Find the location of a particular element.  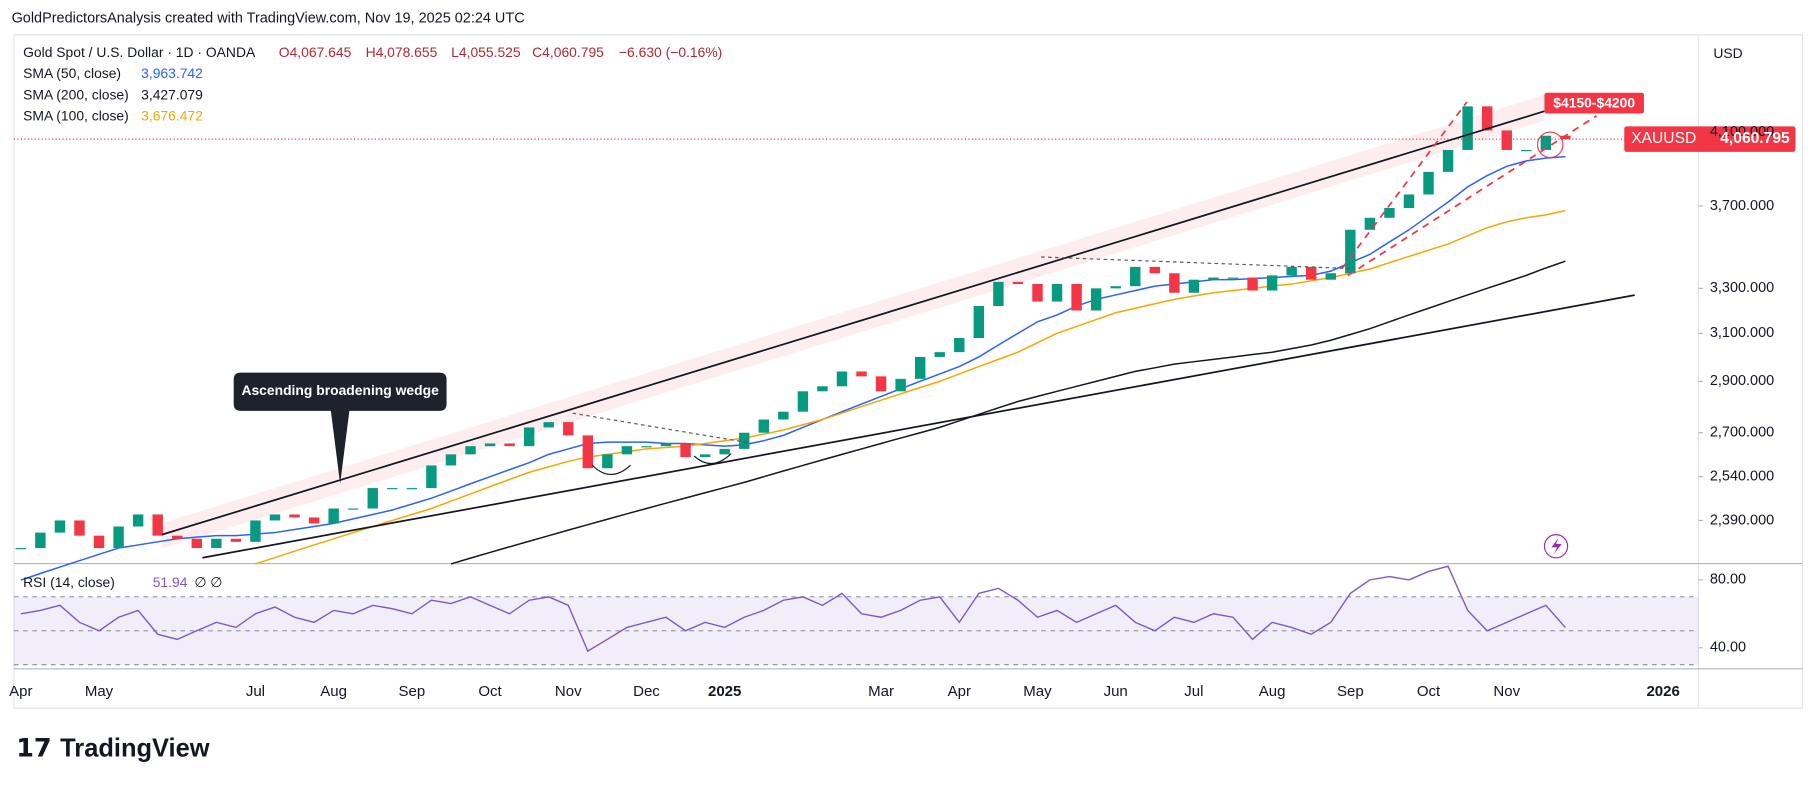

logo: TradingView is located at coordinates (135, 749).